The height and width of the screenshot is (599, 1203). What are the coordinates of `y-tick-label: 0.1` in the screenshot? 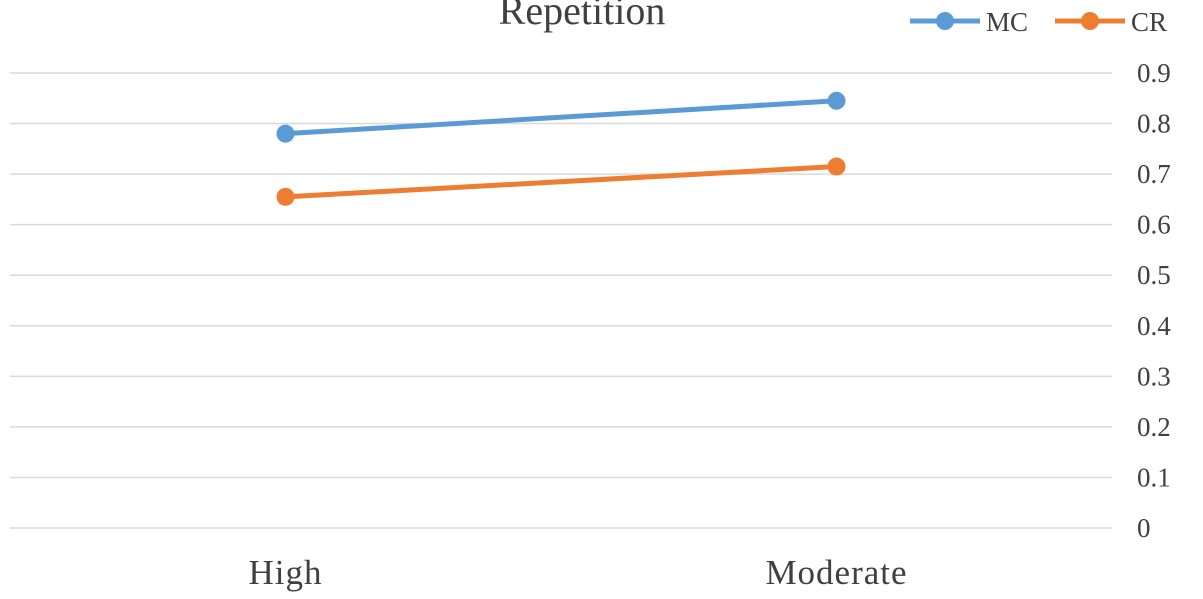 It's located at (1154, 477).